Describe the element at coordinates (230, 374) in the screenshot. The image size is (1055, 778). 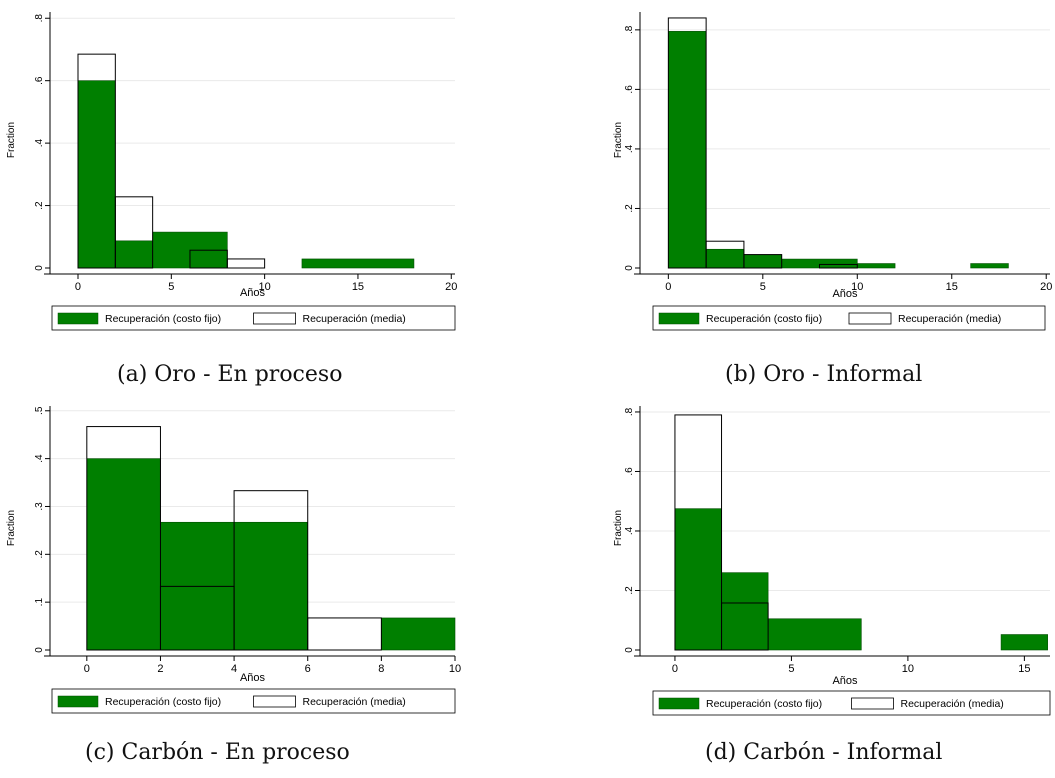
I see `caption-oro-en-proceso: (a) Oro - En proceso` at that location.